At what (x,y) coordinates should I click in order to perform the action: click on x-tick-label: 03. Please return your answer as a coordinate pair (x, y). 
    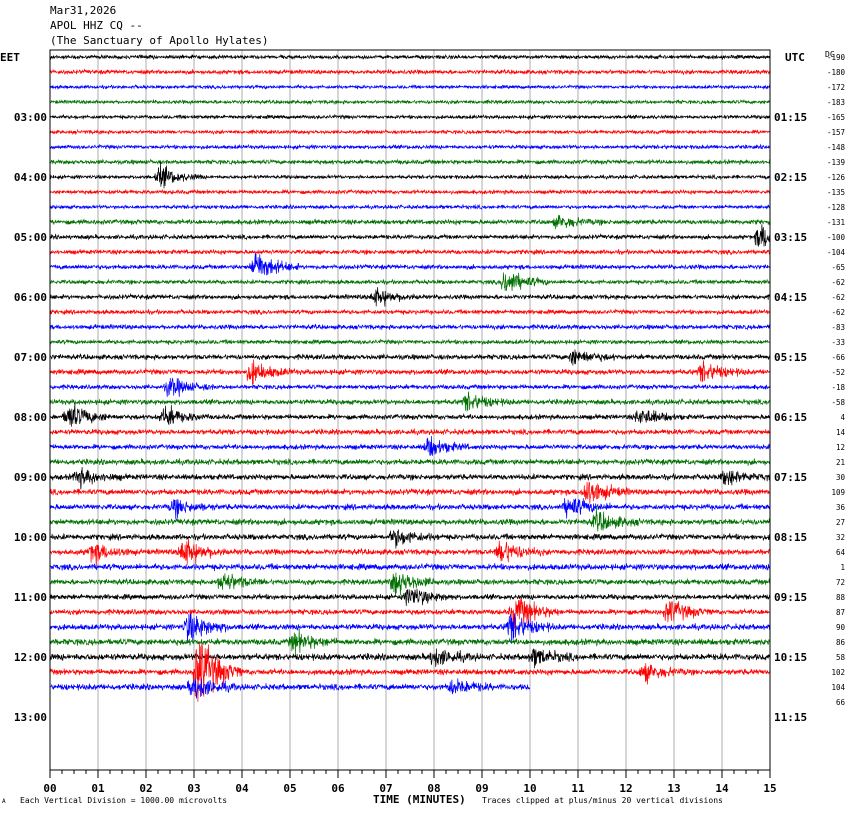
    Looking at the image, I should click on (193, 788).